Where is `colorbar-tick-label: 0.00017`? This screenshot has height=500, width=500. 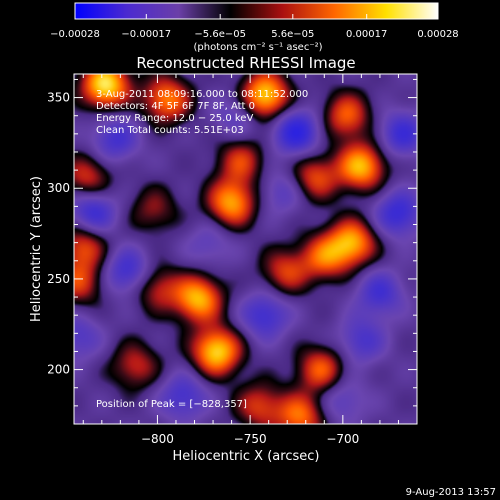
colorbar-tick-label: 0.00017 is located at coordinates (366, 34).